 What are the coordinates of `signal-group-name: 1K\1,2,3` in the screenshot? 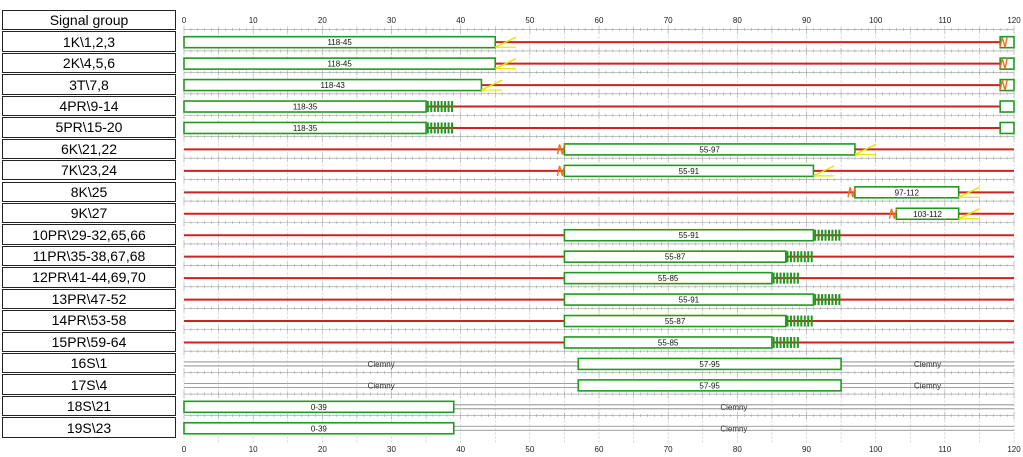 It's located at (89, 41).